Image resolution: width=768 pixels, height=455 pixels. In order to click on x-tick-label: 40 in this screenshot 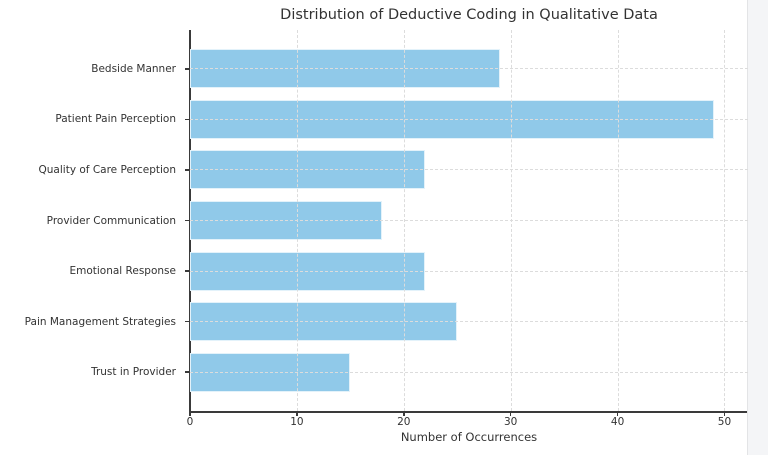, I will do `click(617, 422)`.